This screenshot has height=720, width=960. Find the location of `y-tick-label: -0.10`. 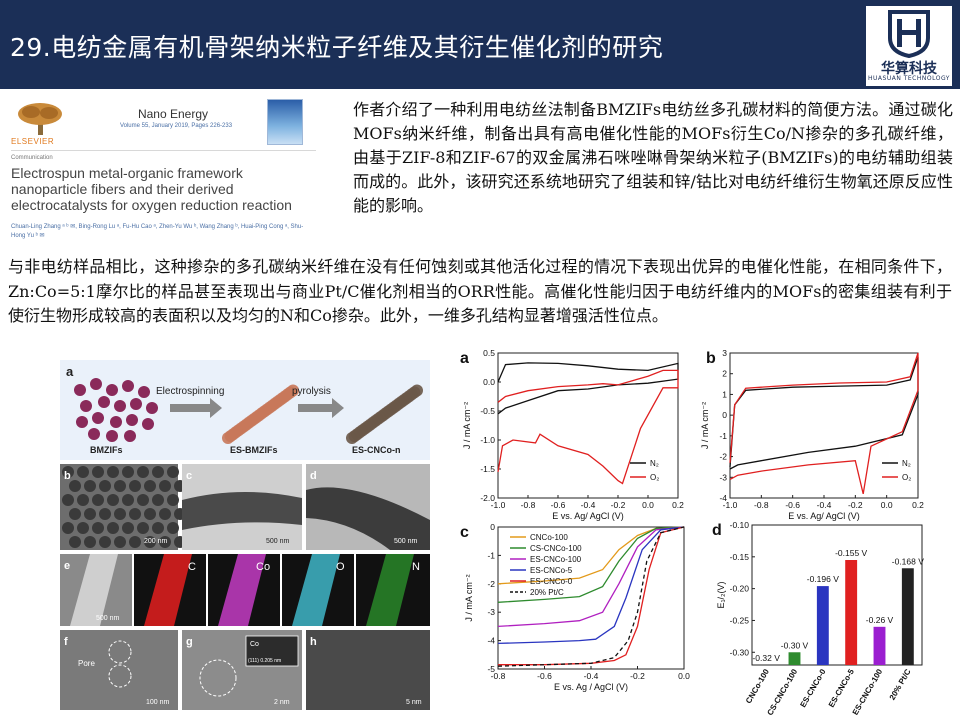

y-tick-label: -0.10 is located at coordinates (740, 525).